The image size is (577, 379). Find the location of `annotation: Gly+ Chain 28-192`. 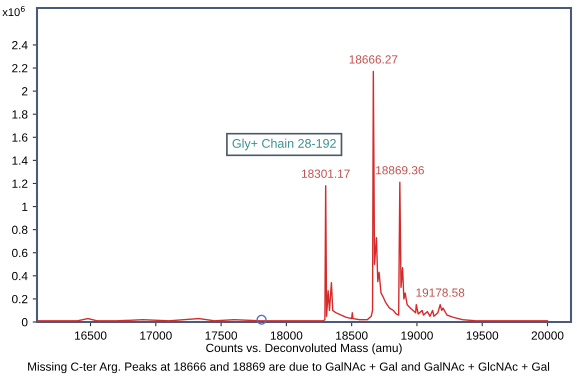

annotation: Gly+ Chain 28-192 is located at coordinates (284, 144).